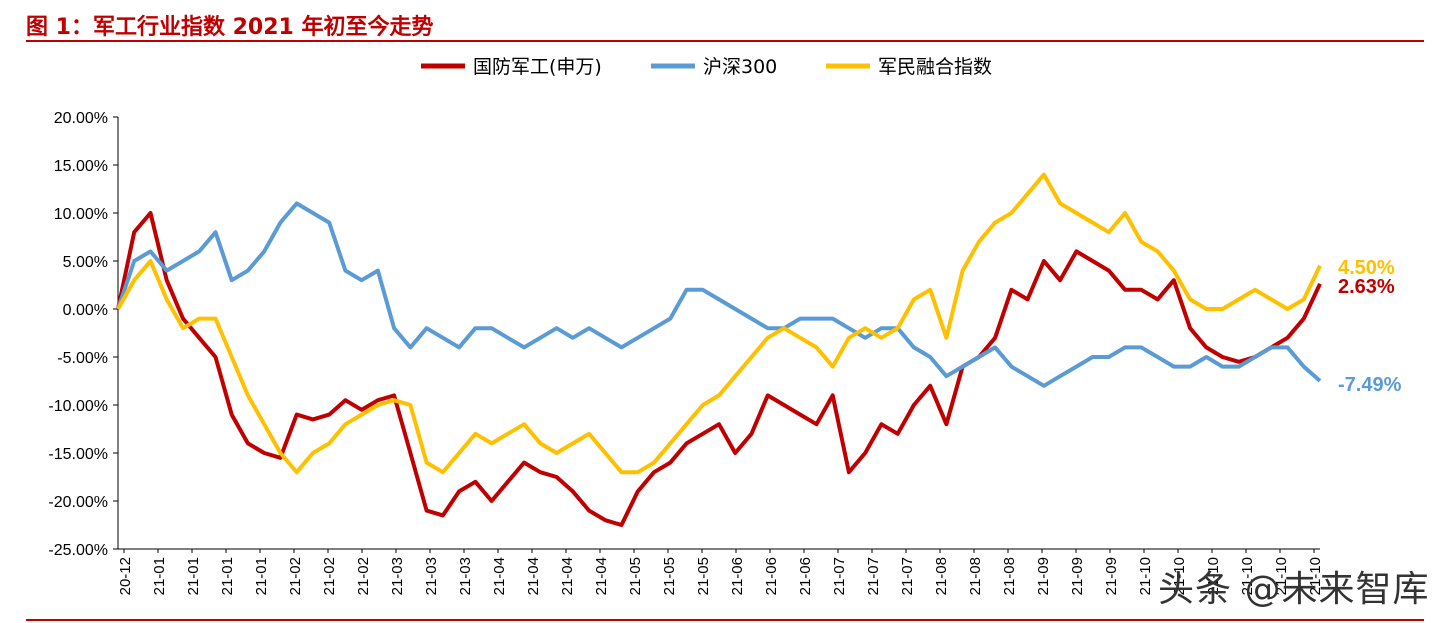 This screenshot has height=623, width=1449. What do you see at coordinates (81, 214) in the screenshot?
I see `y-tick-label: 10.00%` at bounding box center [81, 214].